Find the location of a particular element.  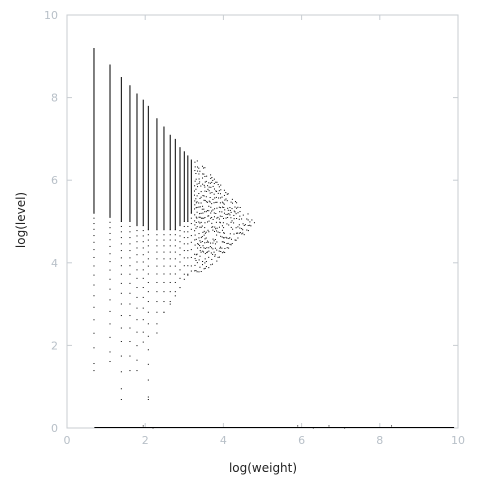

y-axis-title: log(level) is located at coordinates (21, 220).